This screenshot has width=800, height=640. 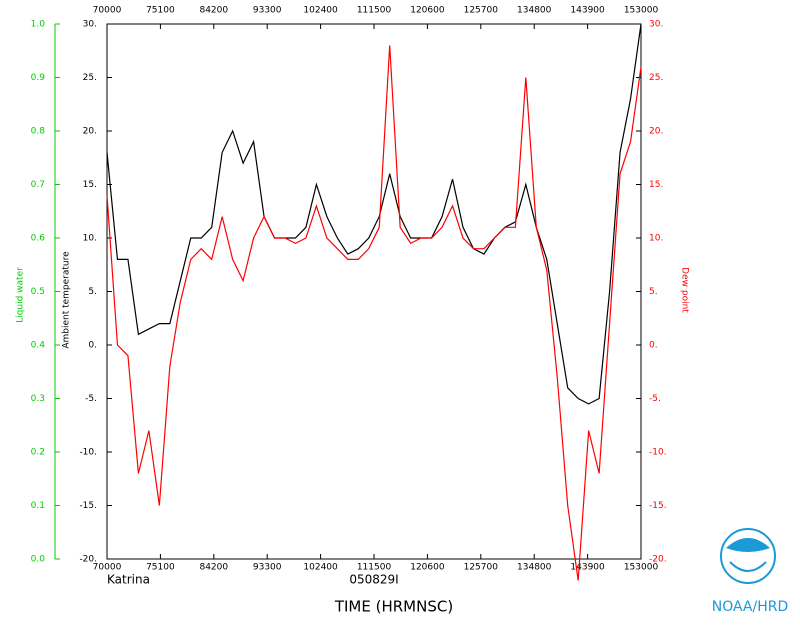 I want to click on x-tick-label-top: 102400, so click(x=320, y=11).